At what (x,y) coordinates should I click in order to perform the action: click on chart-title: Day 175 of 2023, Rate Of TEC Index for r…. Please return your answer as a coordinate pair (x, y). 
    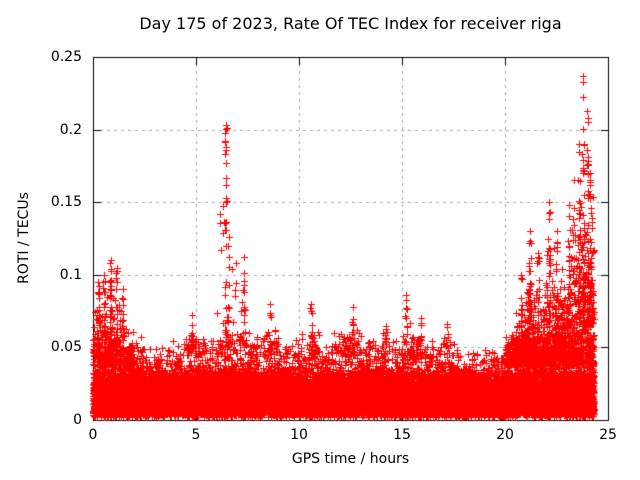
    Looking at the image, I should click on (350, 23).